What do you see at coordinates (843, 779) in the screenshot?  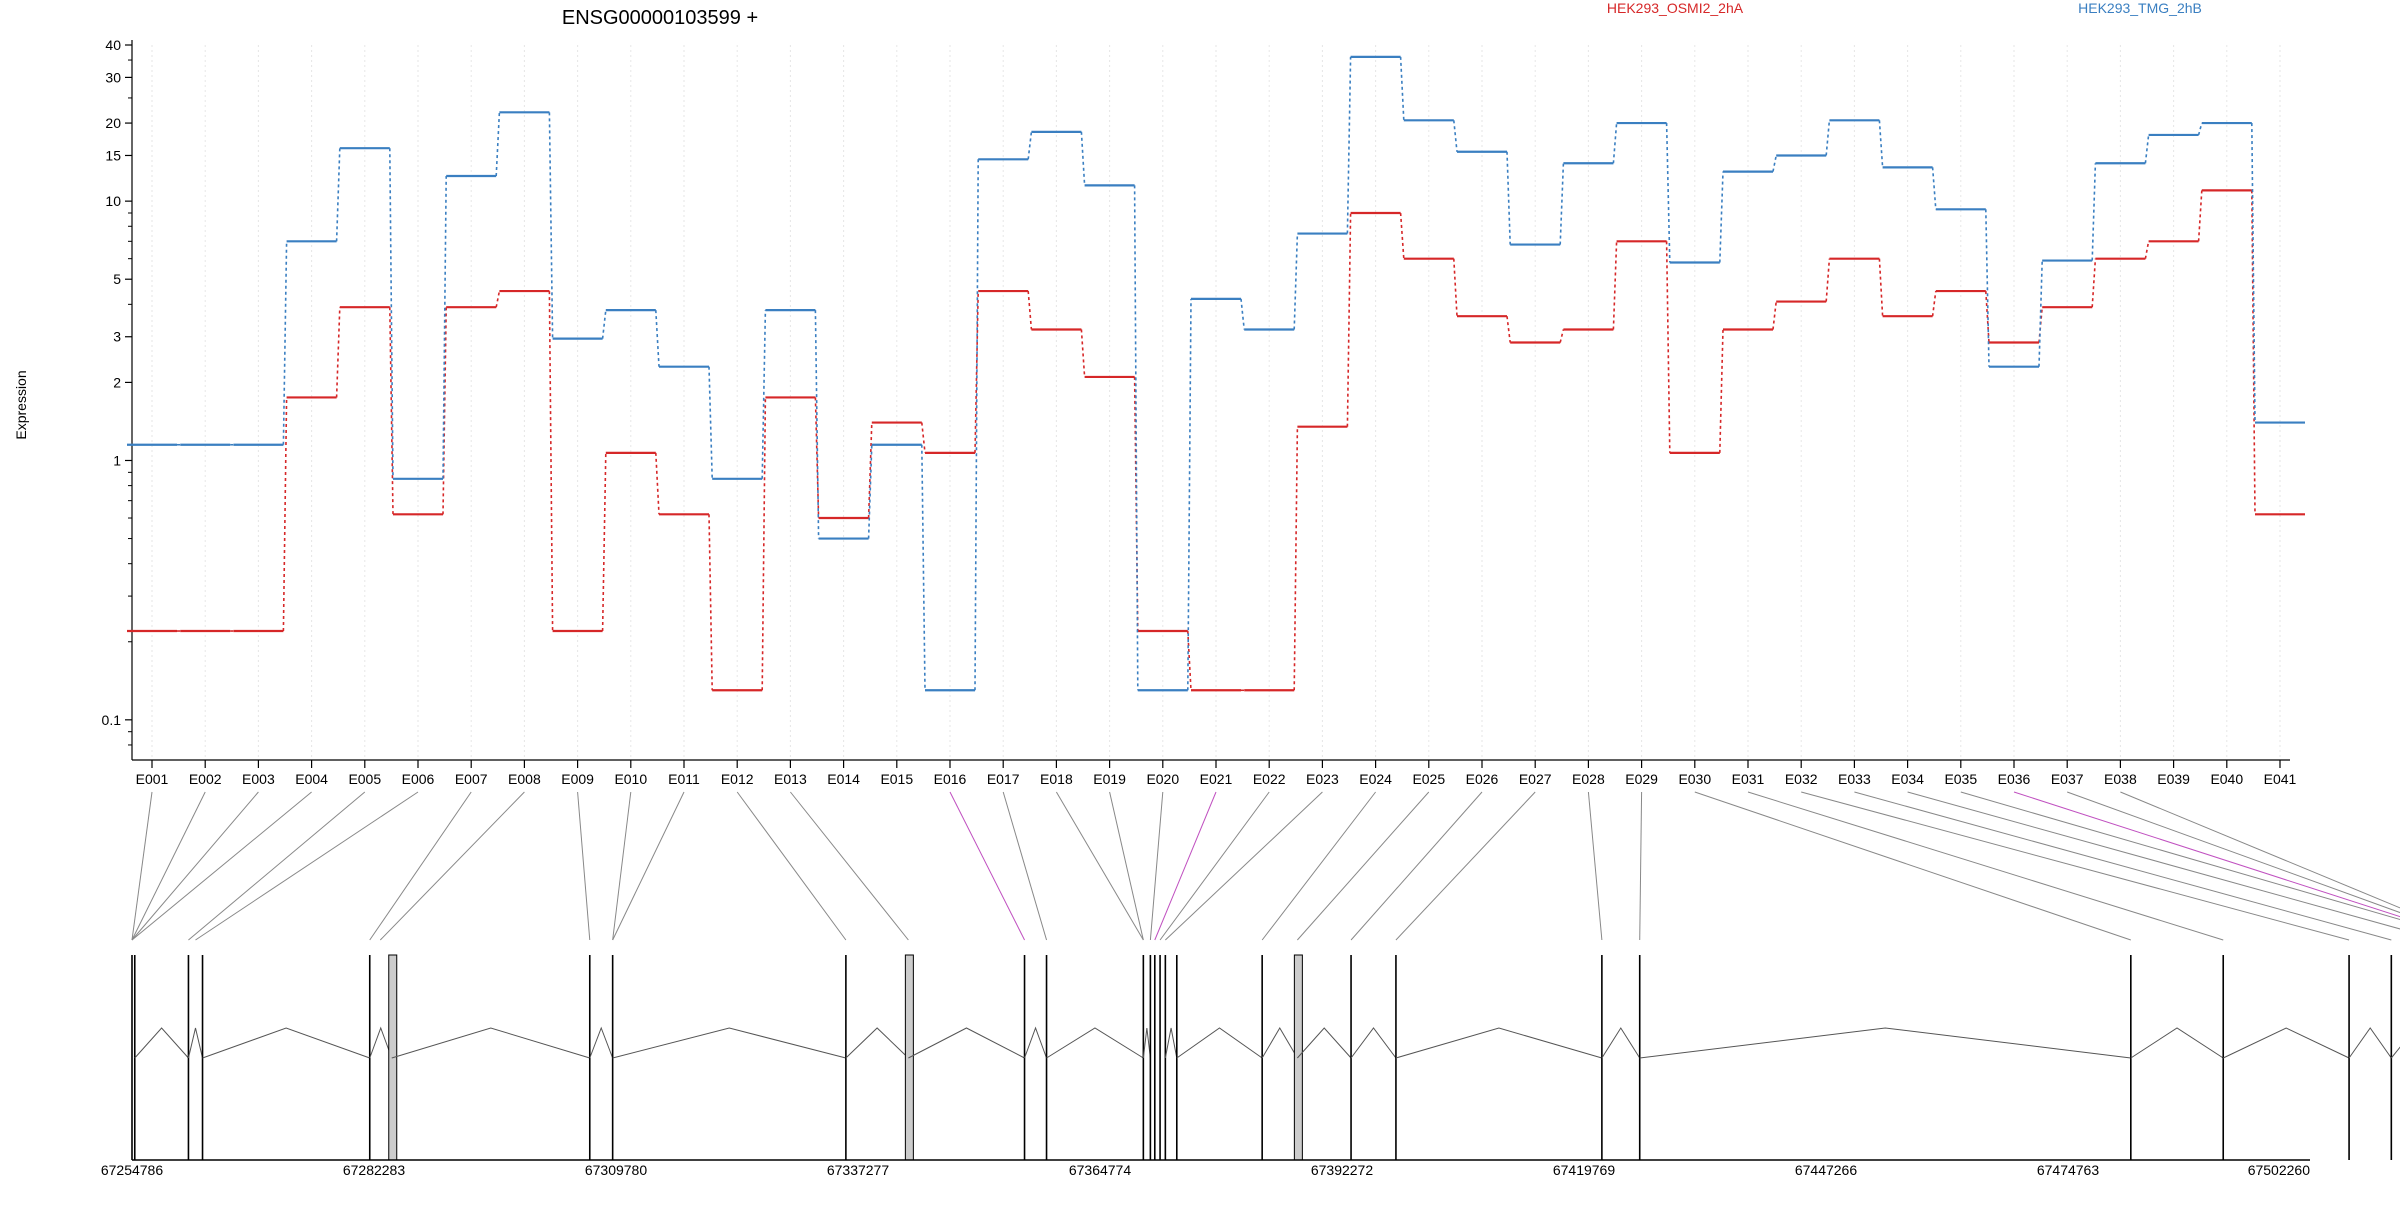 I see `x-tick-label: E014` at bounding box center [843, 779].